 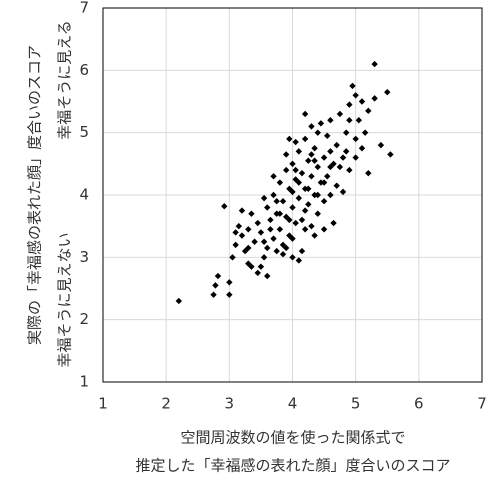 What do you see at coordinates (65, 299) in the screenshot?
I see `y-annotation-low: 幸福そうに見えない` at bounding box center [65, 299].